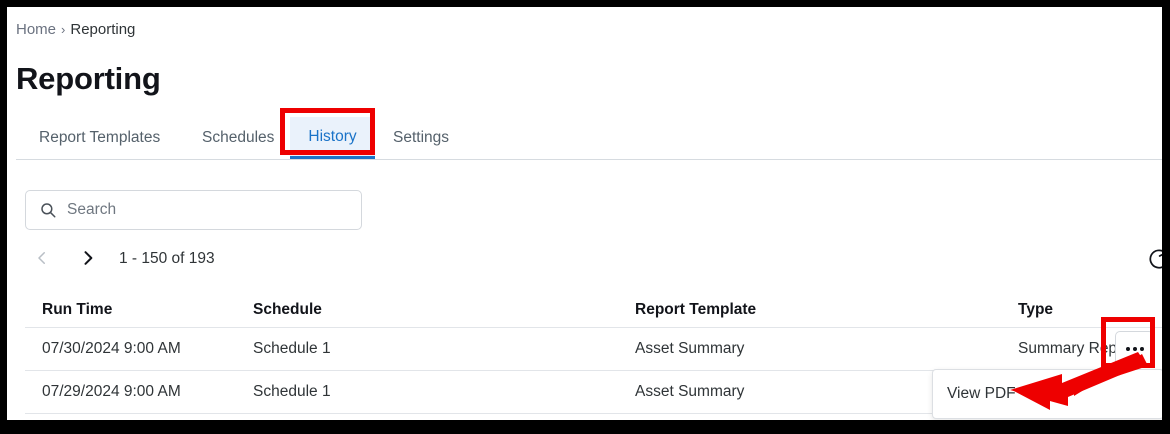 The width and height of the screenshot is (1170, 434). I want to click on row-actions-menu: View PDF, so click(1047, 394).